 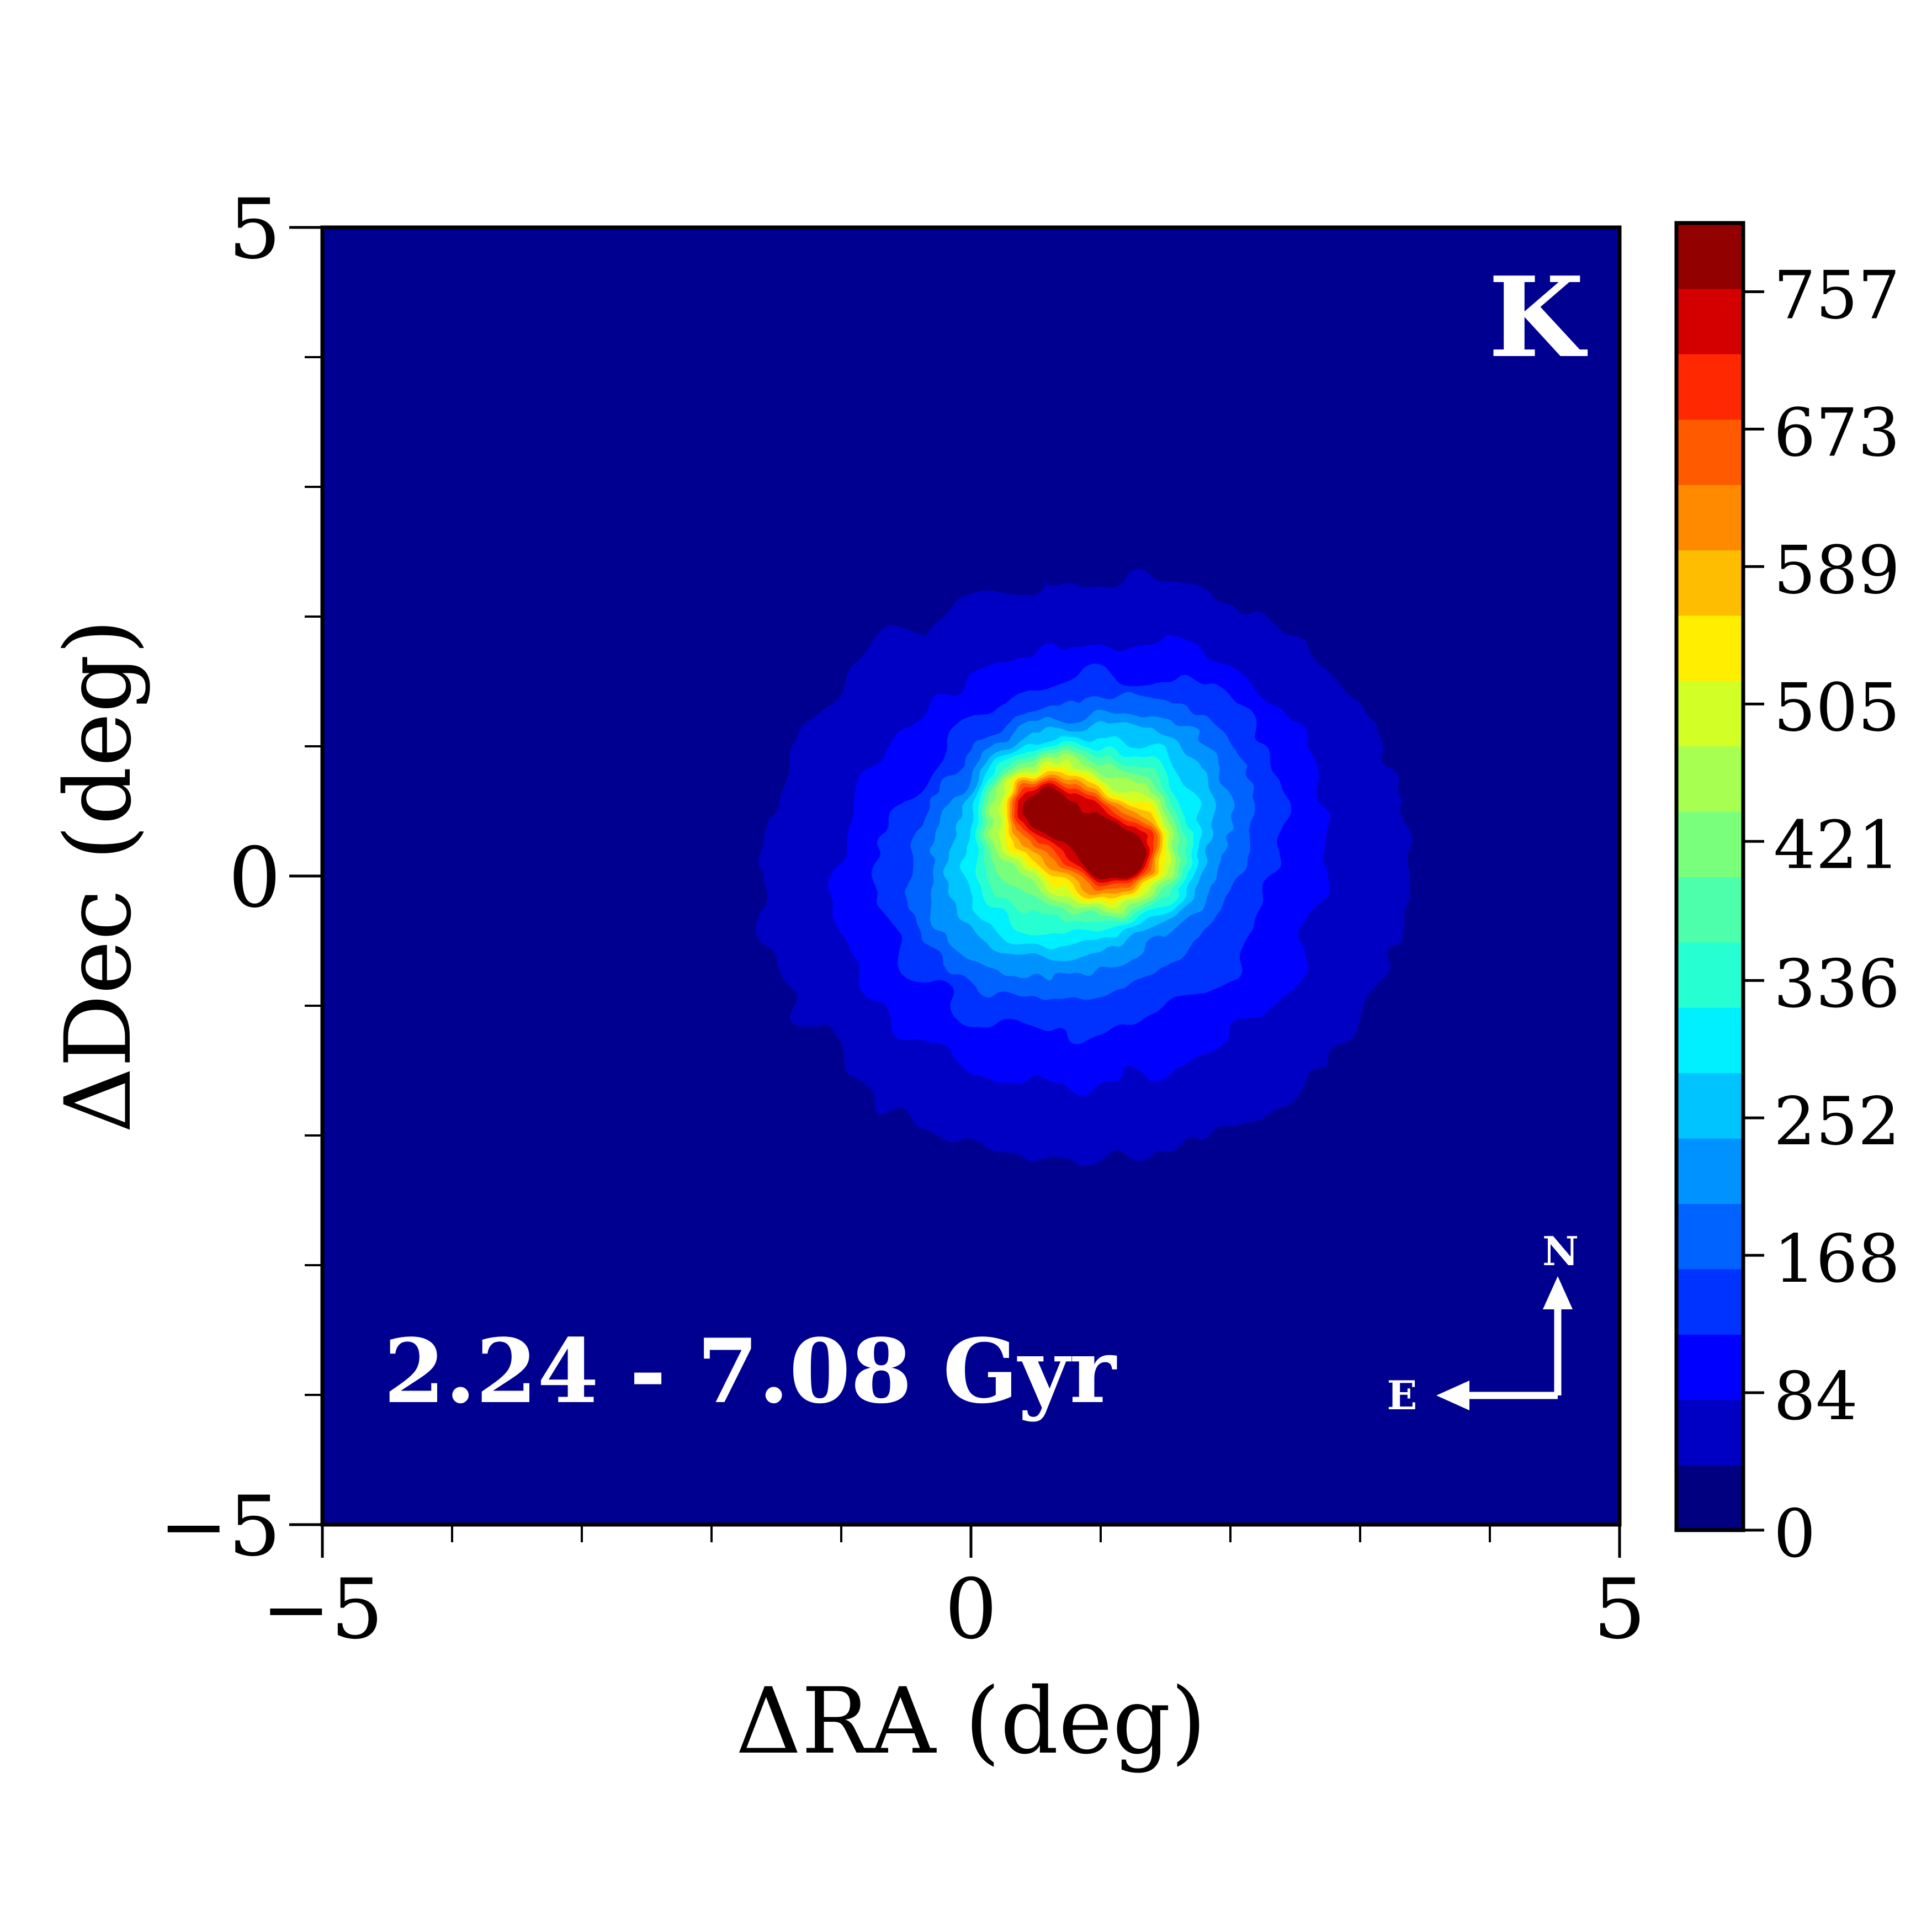 I want to click on y-axis-ticks: −5 0 5, so click(x=240, y=878).